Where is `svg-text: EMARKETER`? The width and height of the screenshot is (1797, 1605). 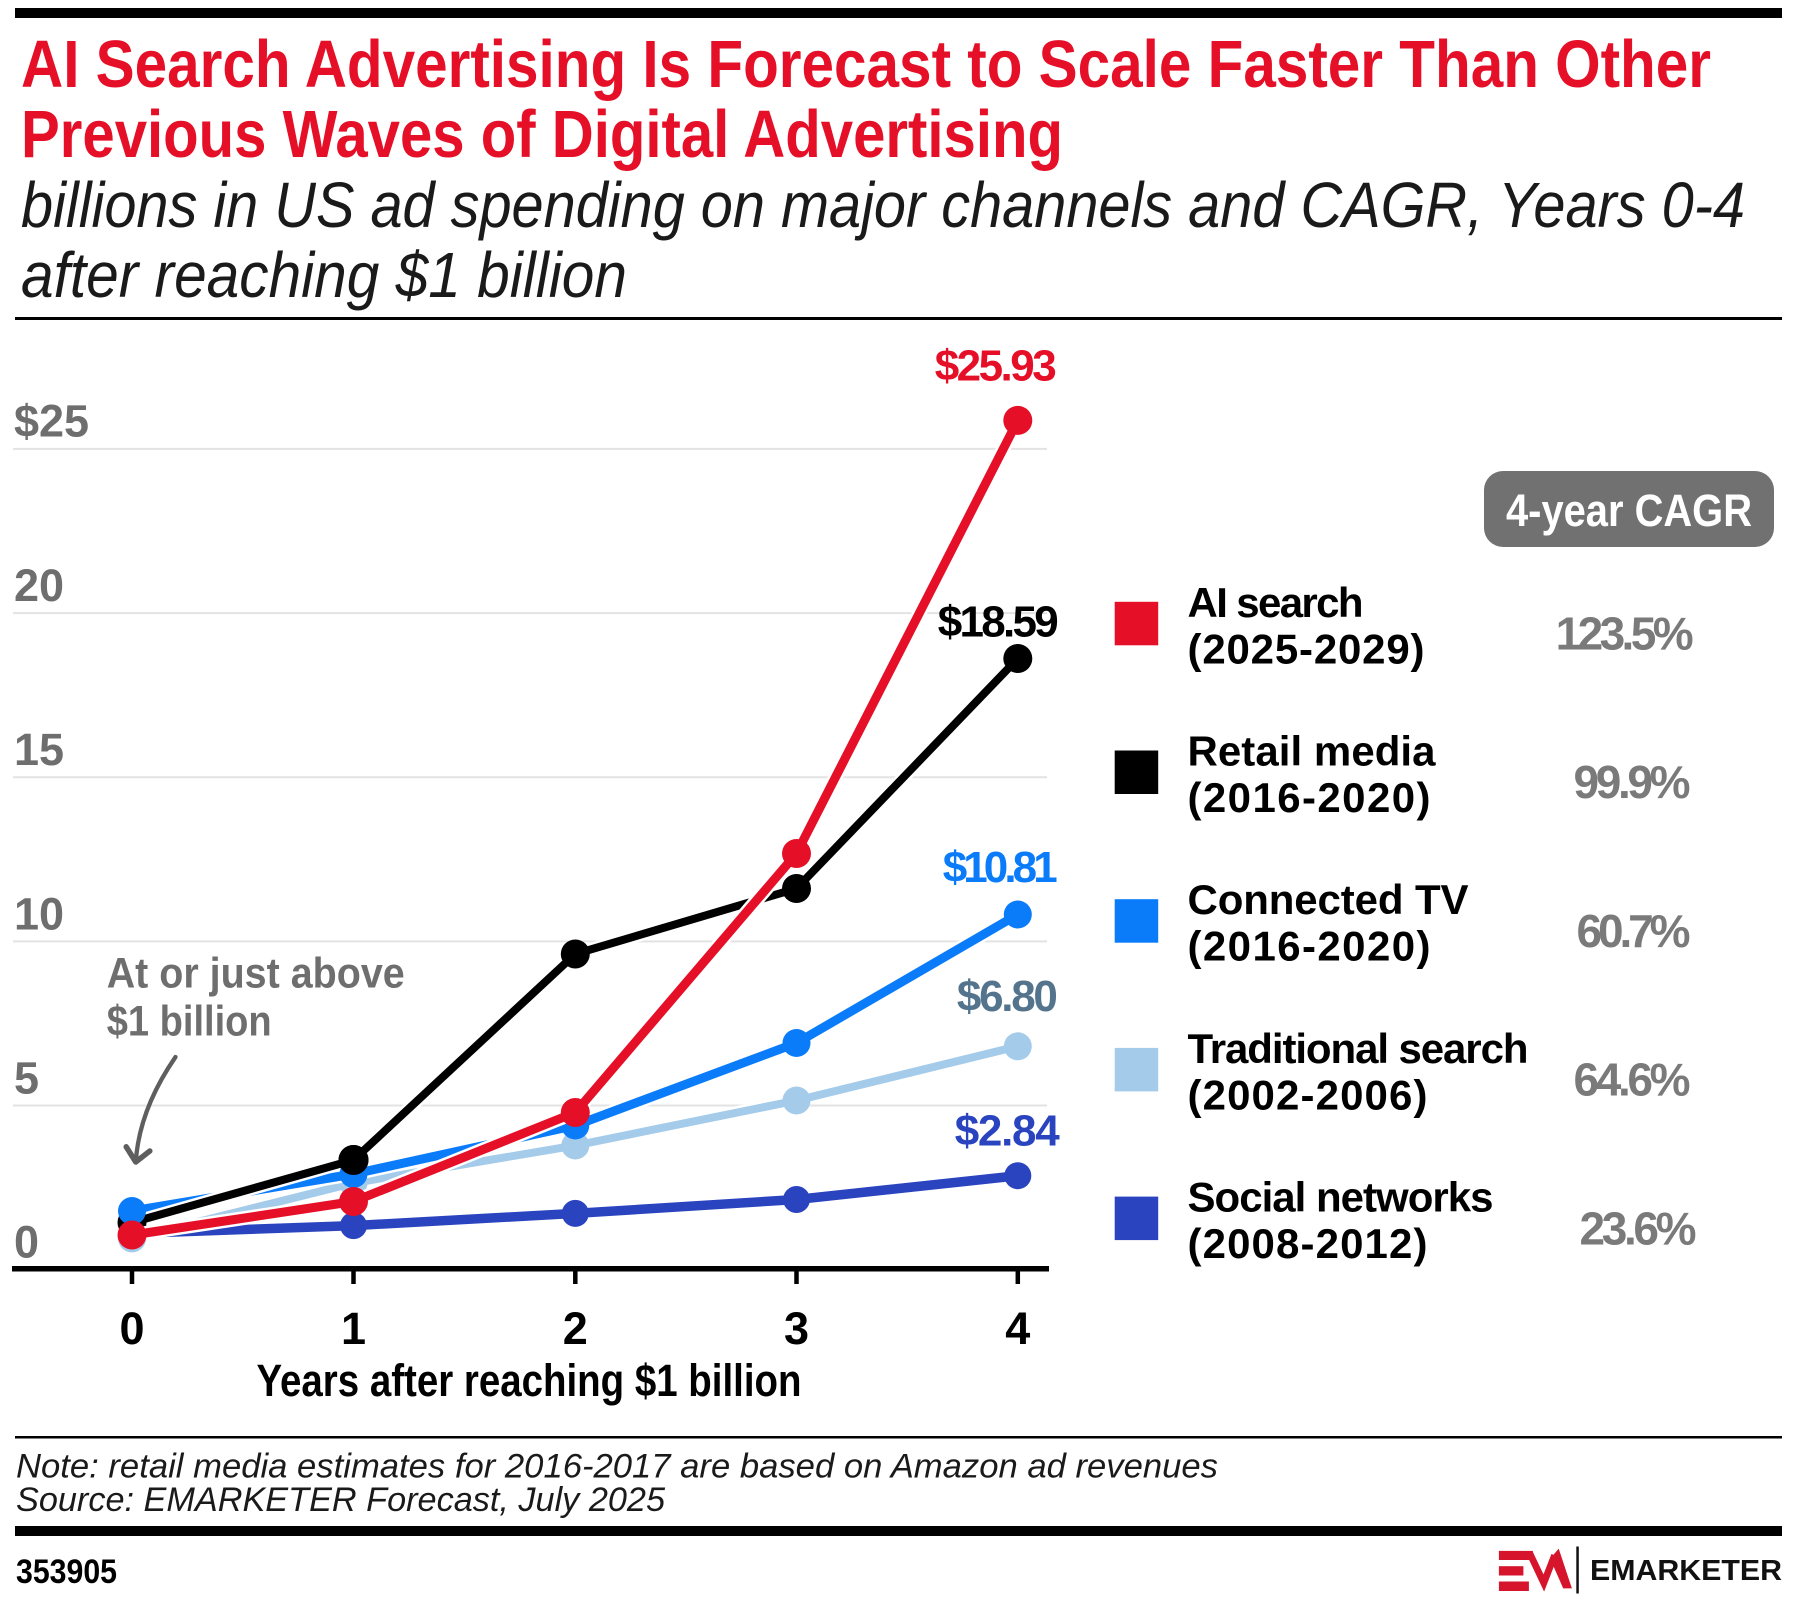
svg-text: EMARKETER is located at coordinates (1686, 1571).